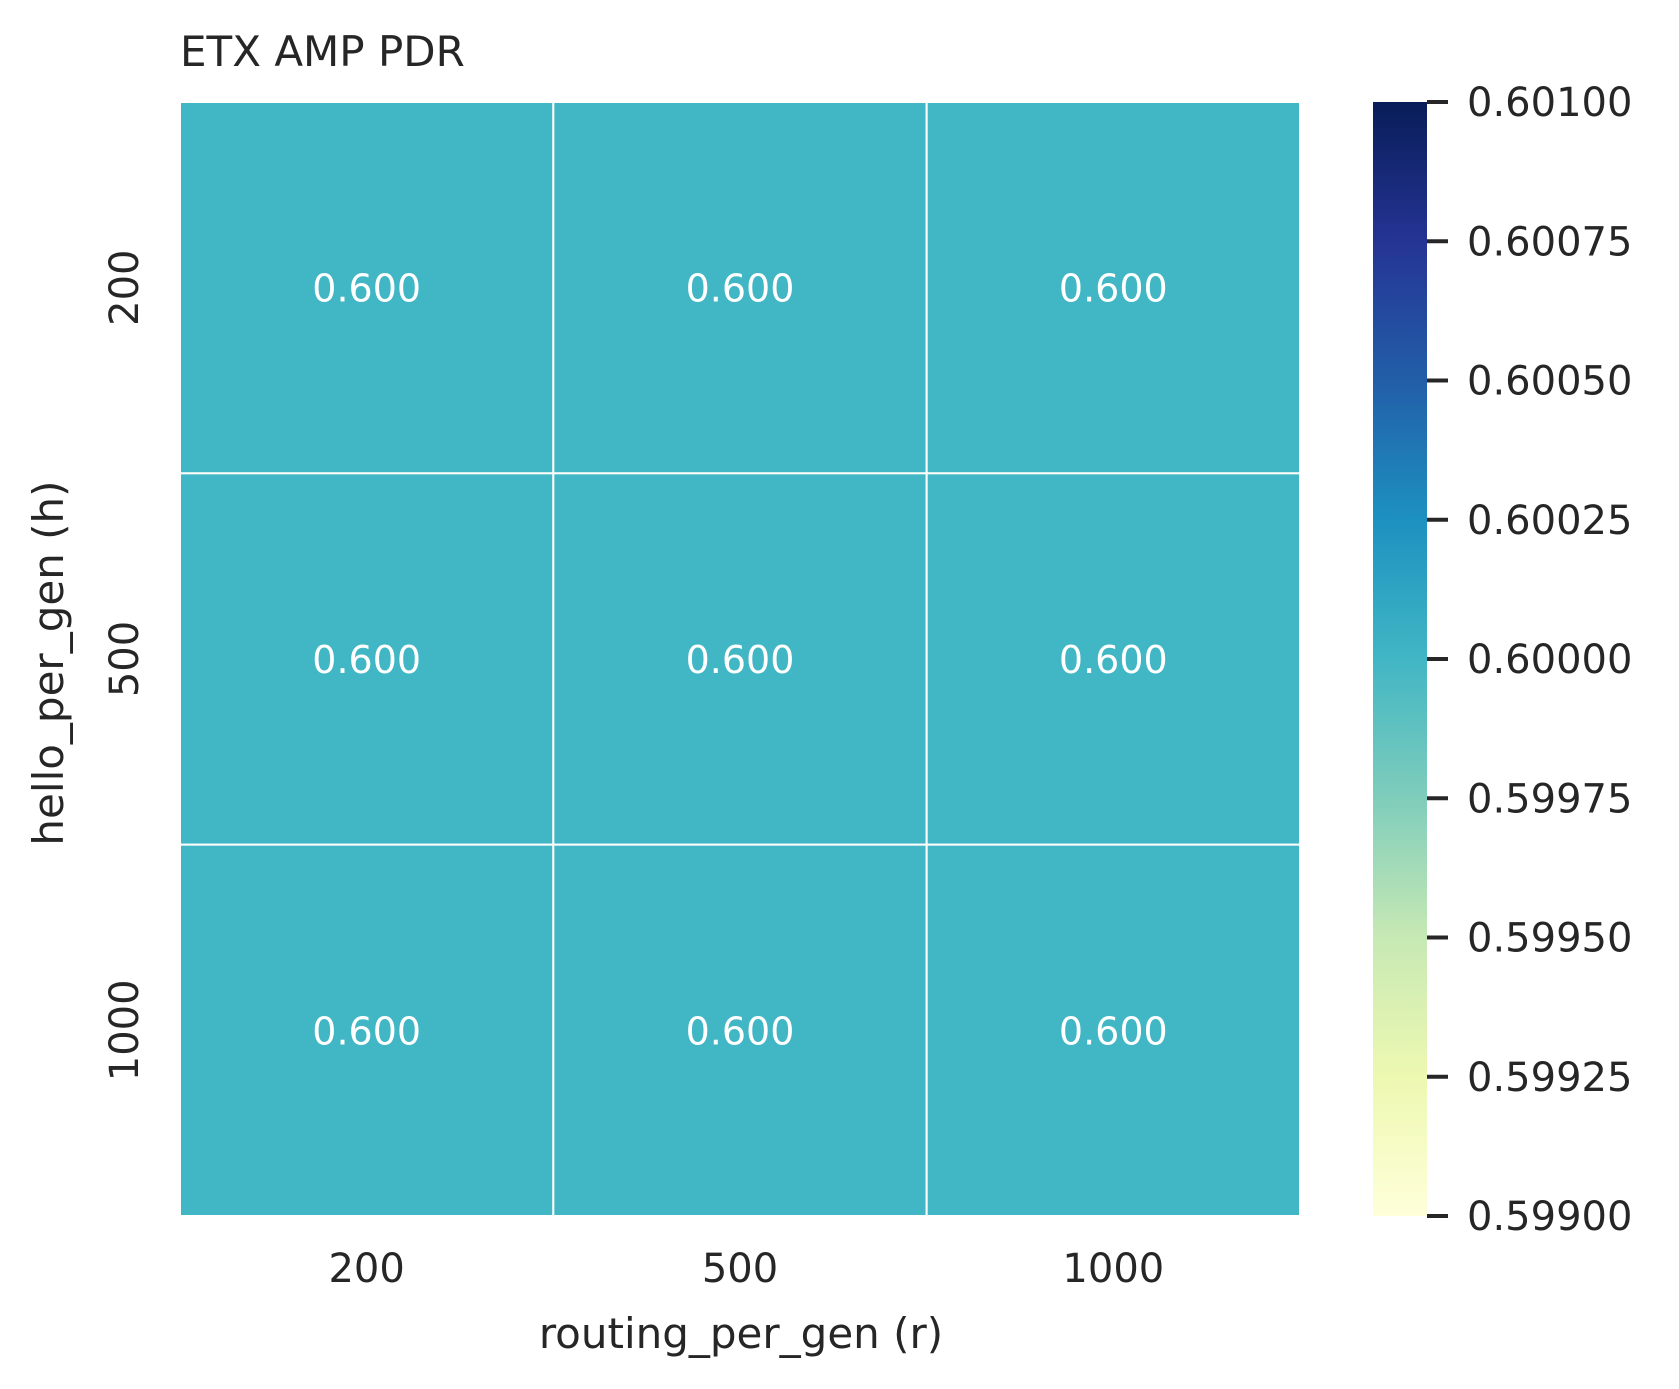  What do you see at coordinates (1549, 521) in the screenshot?
I see `colorbar-tick-label: 0.60025` at bounding box center [1549, 521].